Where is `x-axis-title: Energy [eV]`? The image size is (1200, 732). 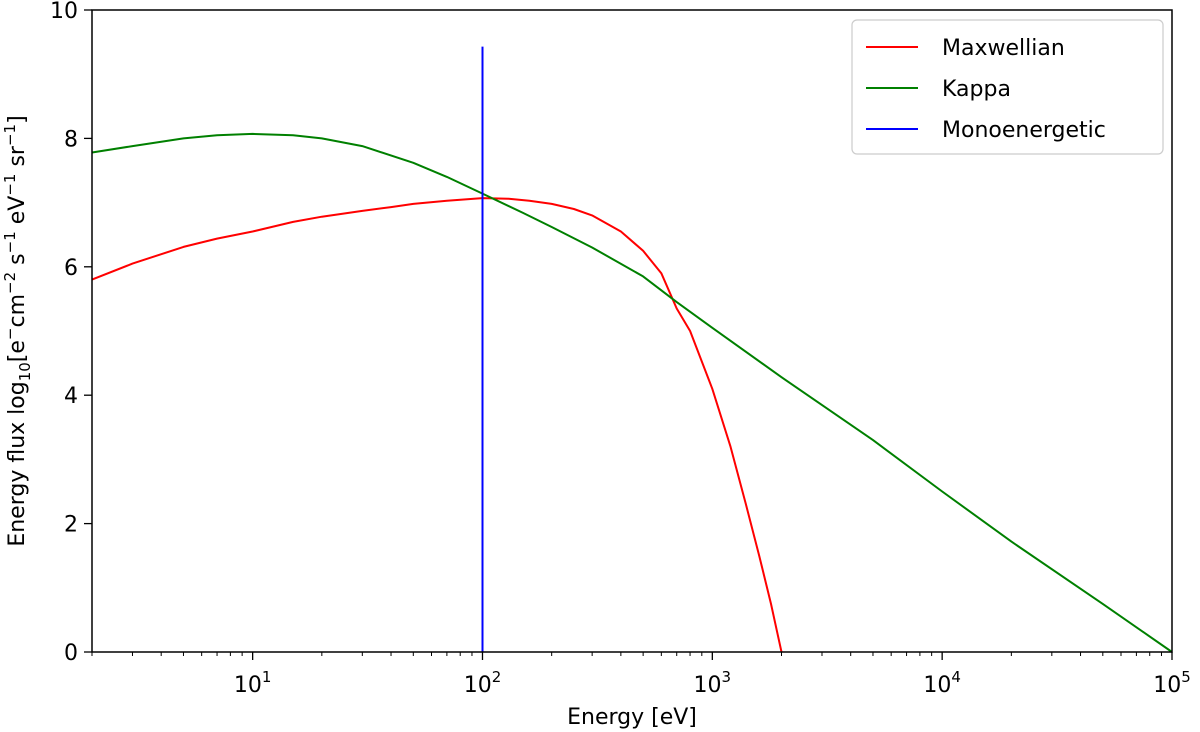
x-axis-title: Energy [eV] is located at coordinates (632, 717).